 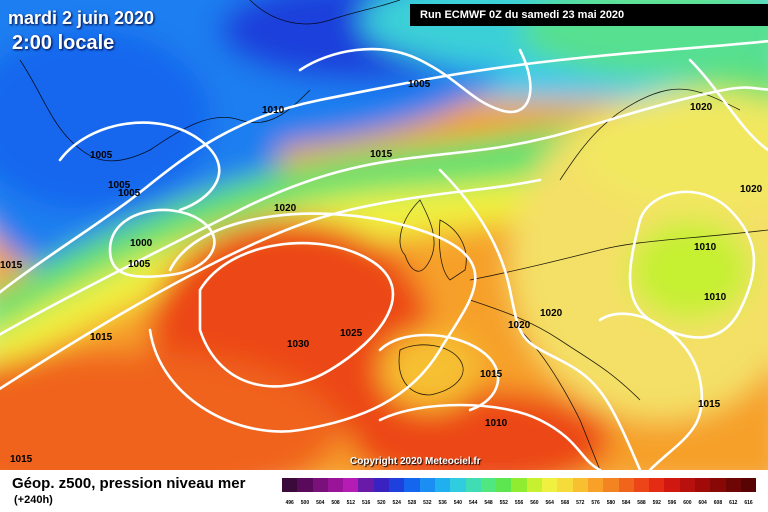 What do you see at coordinates (589, 15) in the screenshot?
I see `model-run-banner: Run ECMWF 0Z du samedi 23 mai 2020` at bounding box center [589, 15].